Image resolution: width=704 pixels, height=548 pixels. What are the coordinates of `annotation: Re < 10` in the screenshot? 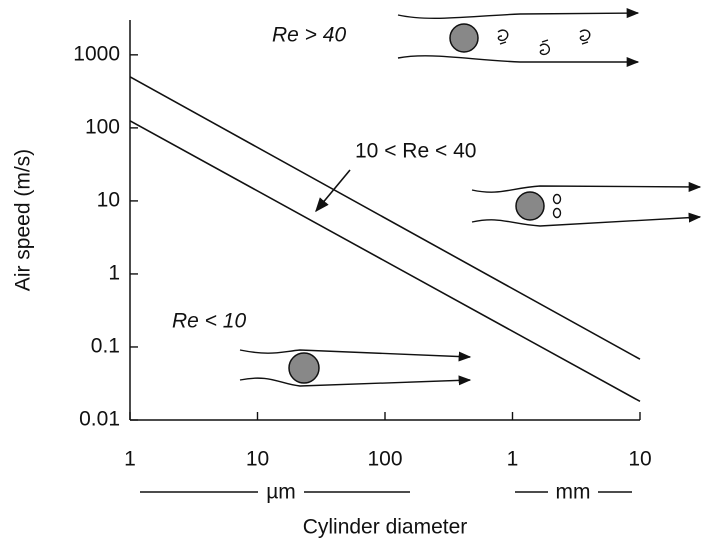 It's located at (209, 321).